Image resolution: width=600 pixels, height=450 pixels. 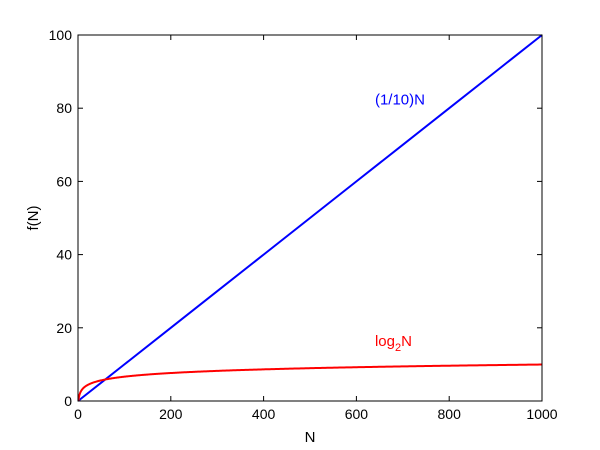 I want to click on x-tick-label: 0, so click(x=78, y=414).